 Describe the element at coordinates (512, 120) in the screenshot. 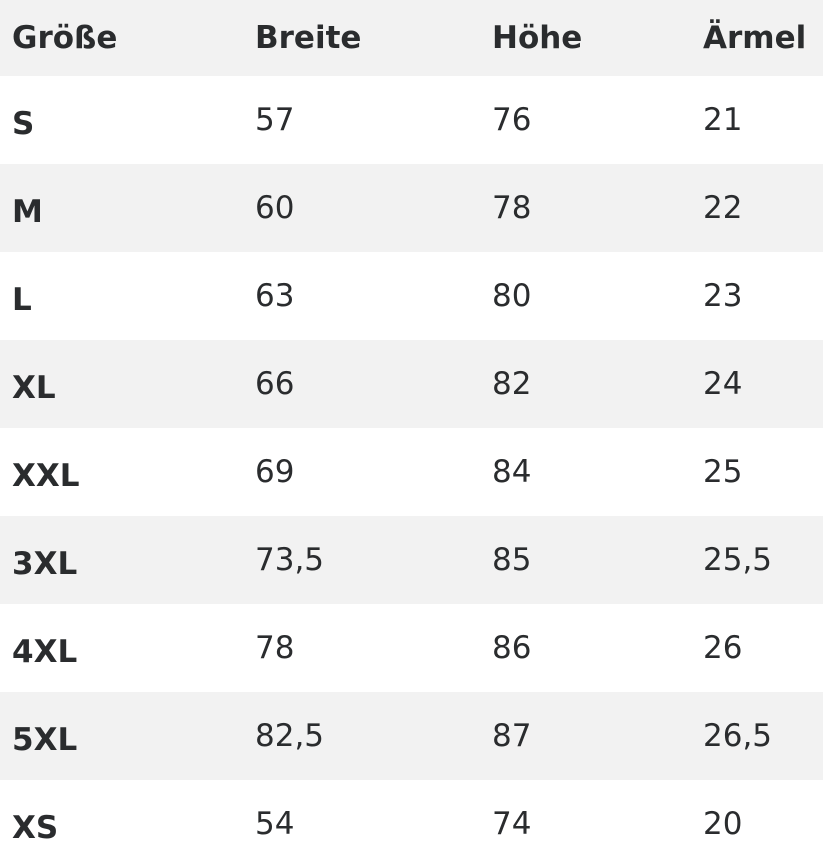

I see `cell-height: 76` at that location.